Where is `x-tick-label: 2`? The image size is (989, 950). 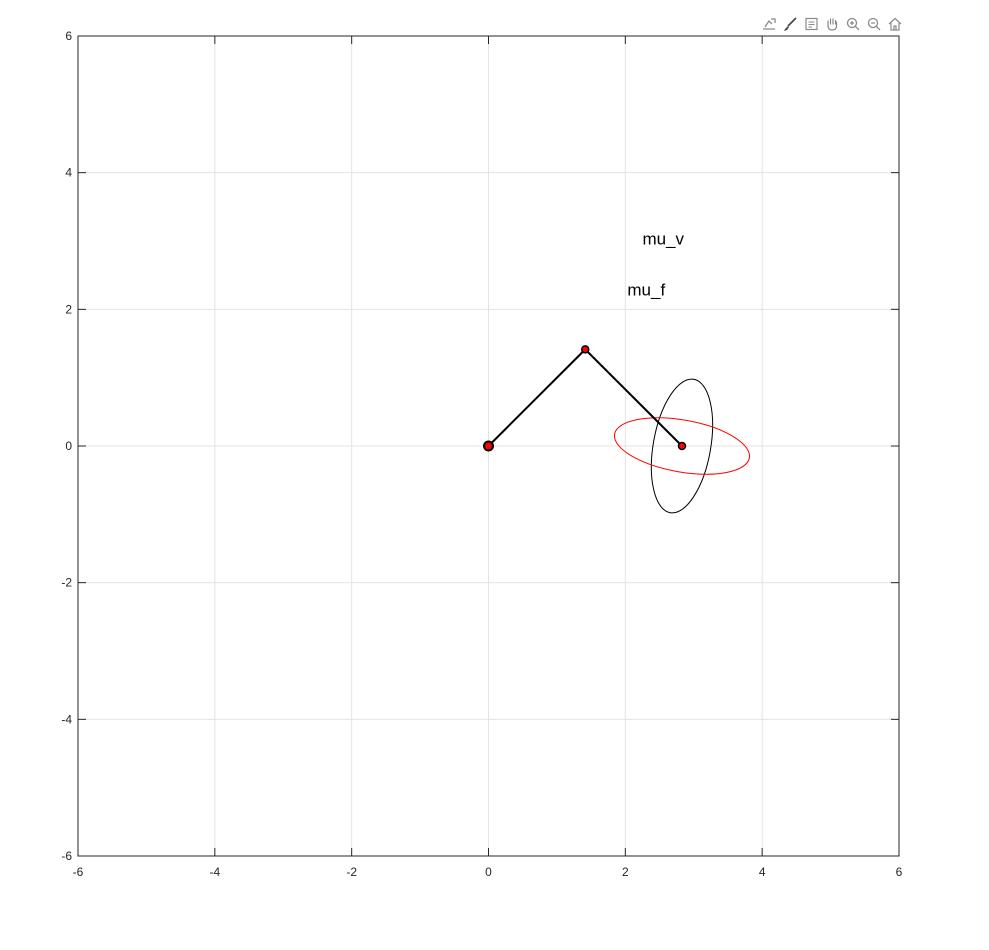 x-tick-label: 2 is located at coordinates (625, 872).